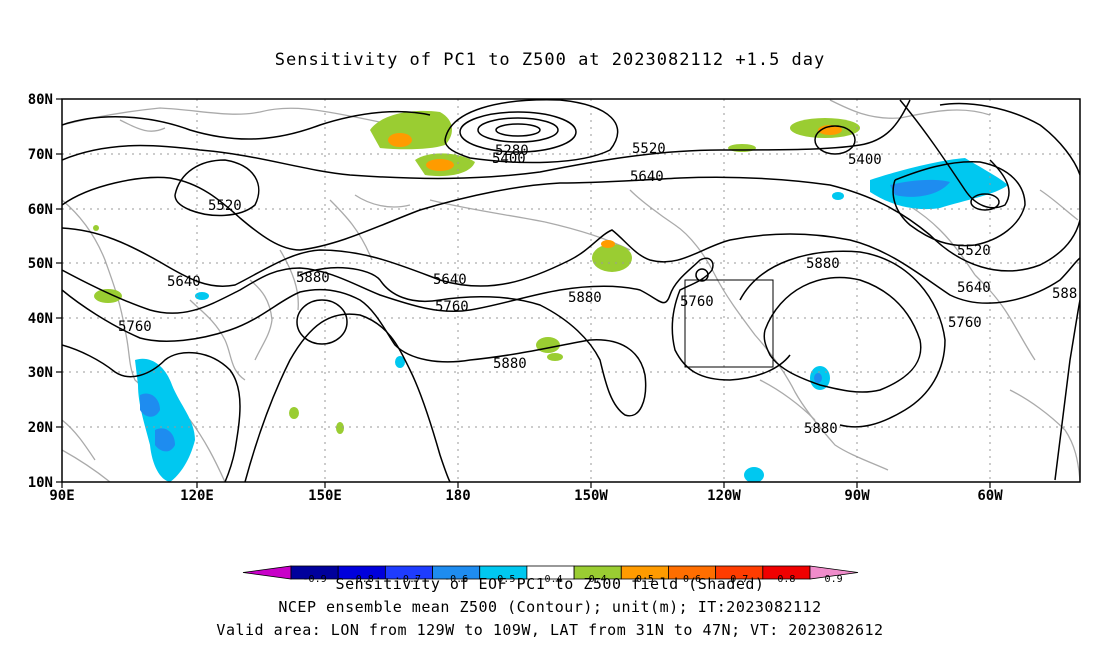 This screenshot has width=1100, height=650. I want to click on colorbar-tick-label: 0.8, so click(786, 579).